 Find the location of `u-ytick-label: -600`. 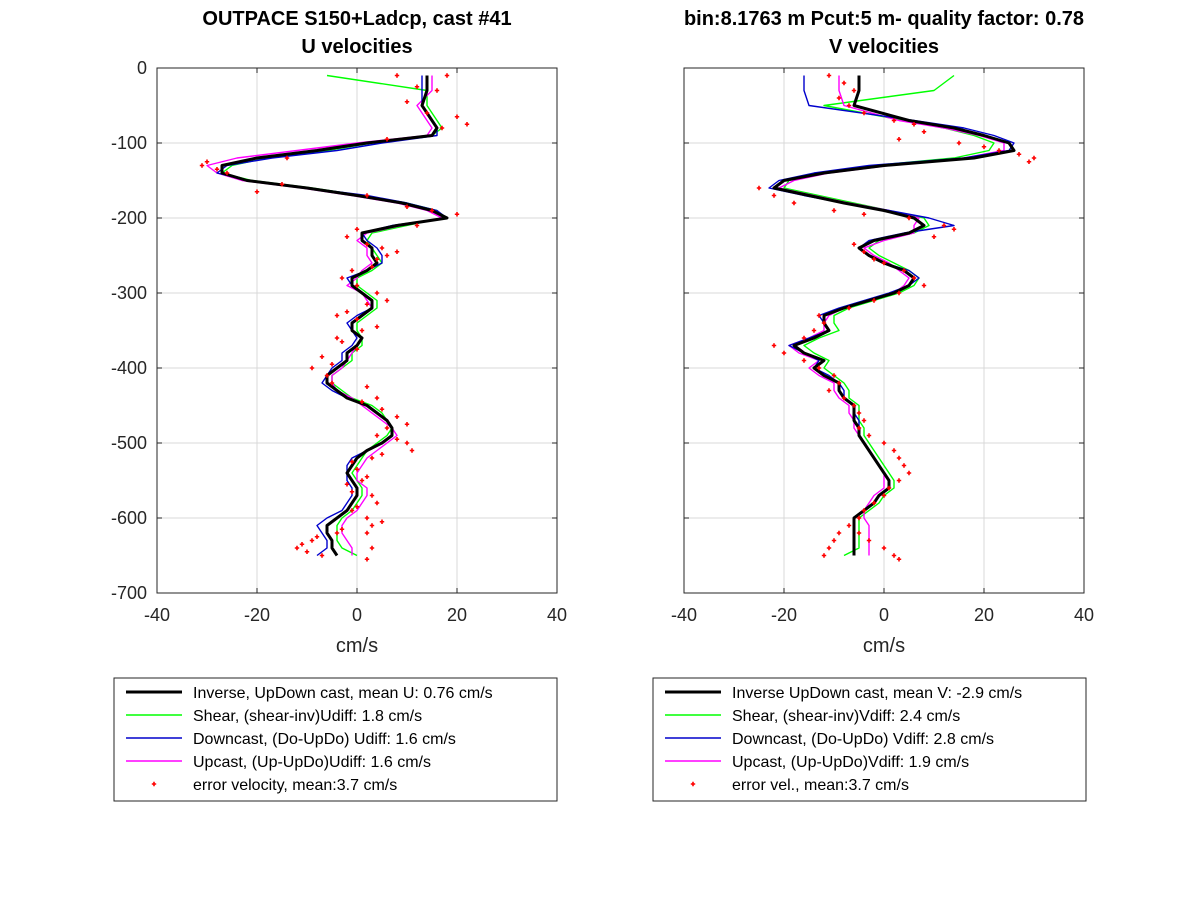

u-ytick-label: -600 is located at coordinates (129, 518).